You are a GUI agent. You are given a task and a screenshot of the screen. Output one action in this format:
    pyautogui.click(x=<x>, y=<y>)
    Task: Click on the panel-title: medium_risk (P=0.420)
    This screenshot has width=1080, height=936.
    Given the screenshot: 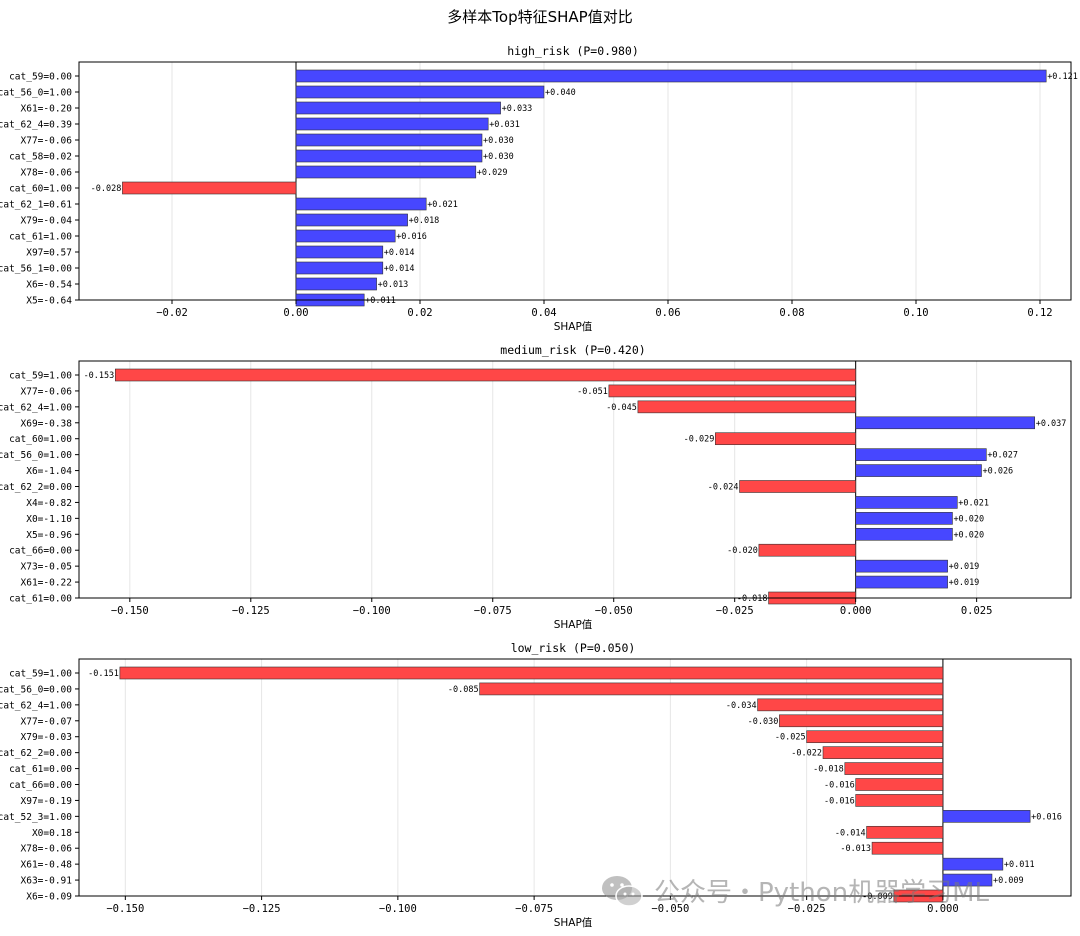 What is the action you would take?
    pyautogui.click(x=572, y=350)
    